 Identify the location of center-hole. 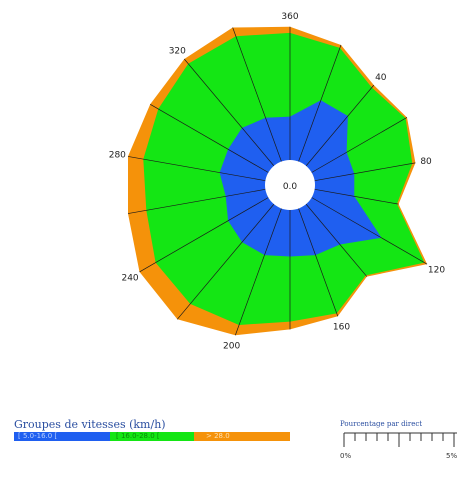
(290, 185).